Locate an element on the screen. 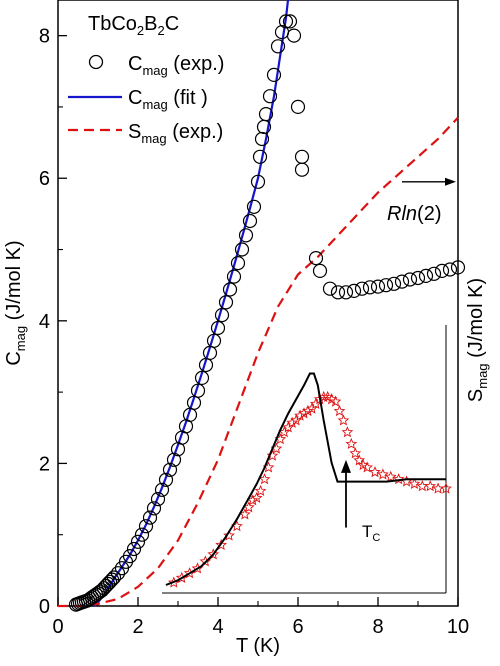 This screenshot has height=666, width=500. y-tick-label: 0 is located at coordinates (44, 607).